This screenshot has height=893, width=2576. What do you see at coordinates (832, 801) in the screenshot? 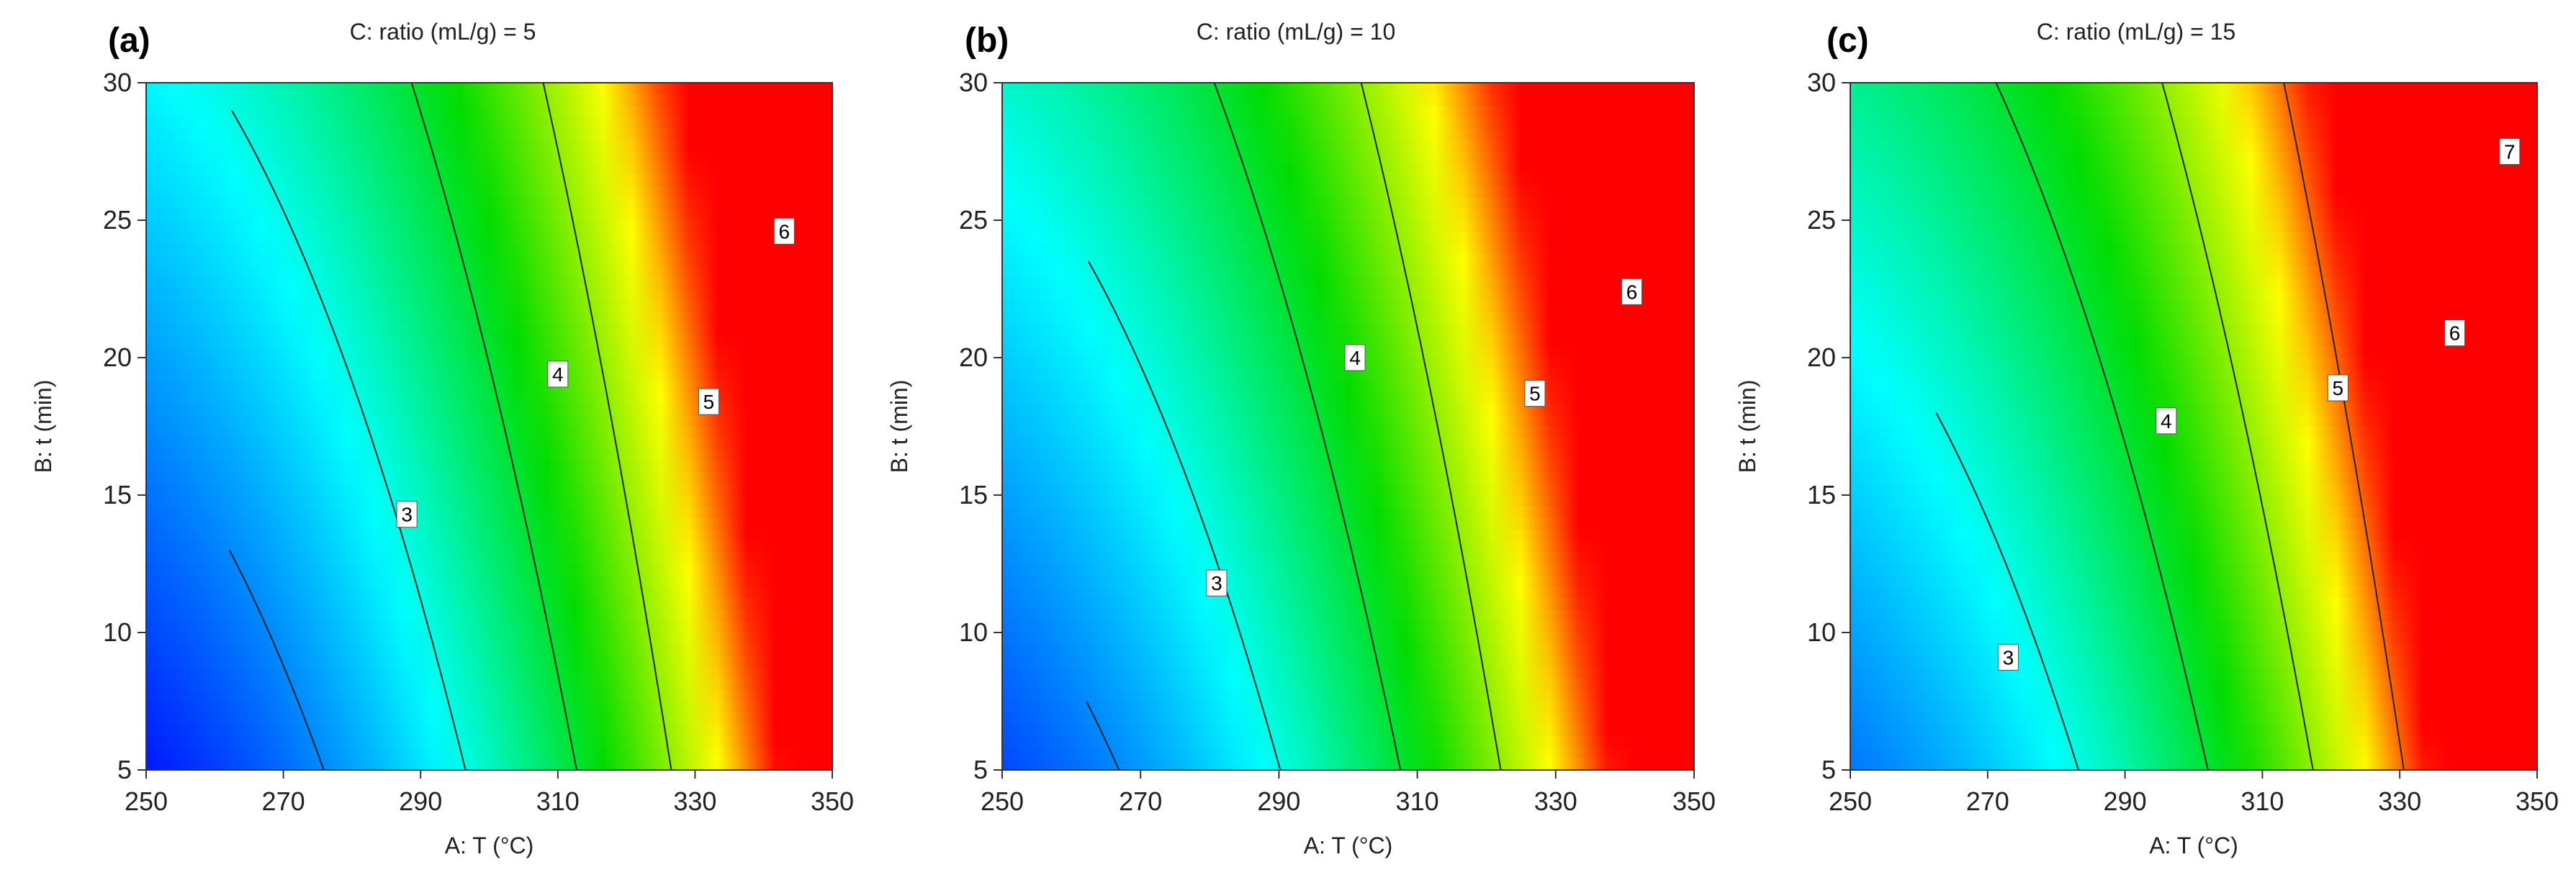
I see `x-tick-label: 350` at bounding box center [832, 801].